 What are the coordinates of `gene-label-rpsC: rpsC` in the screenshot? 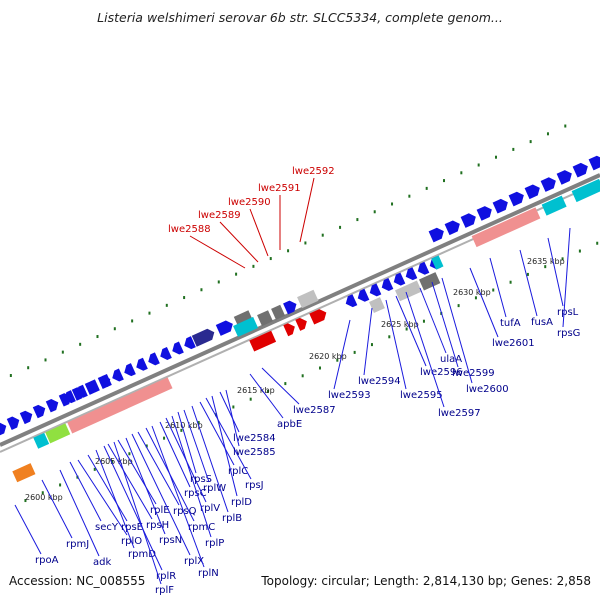 It's located at (195, 493).